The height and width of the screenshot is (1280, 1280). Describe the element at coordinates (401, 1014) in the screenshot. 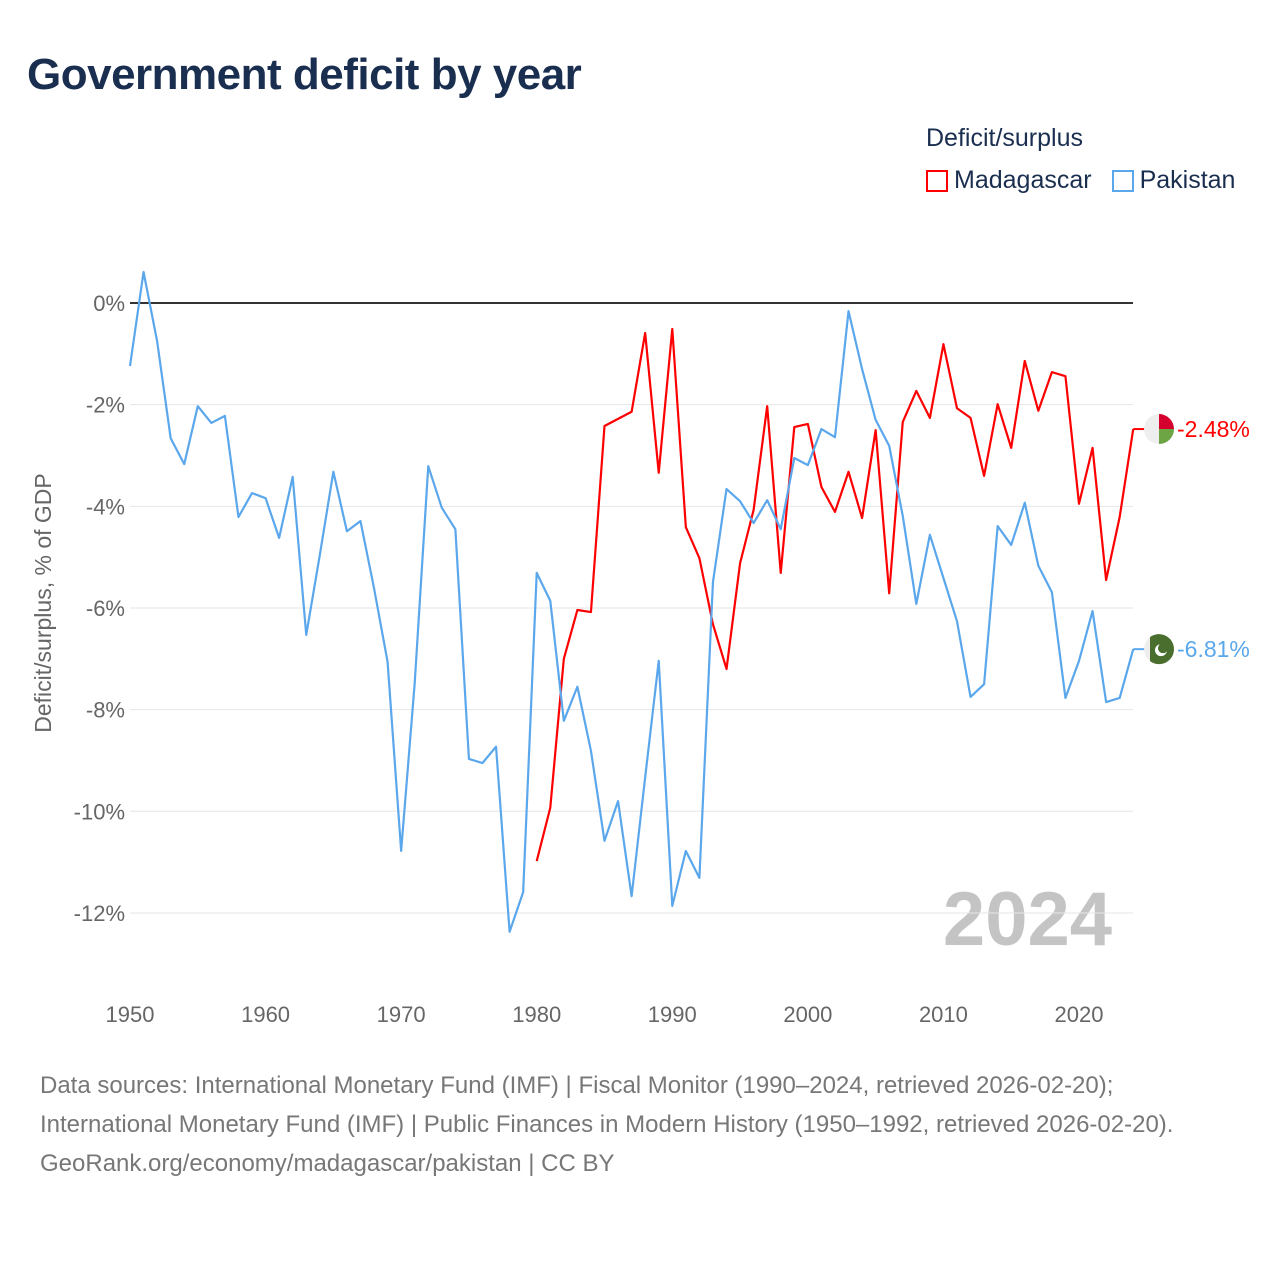

I see `x-tick-label: 1970` at that location.